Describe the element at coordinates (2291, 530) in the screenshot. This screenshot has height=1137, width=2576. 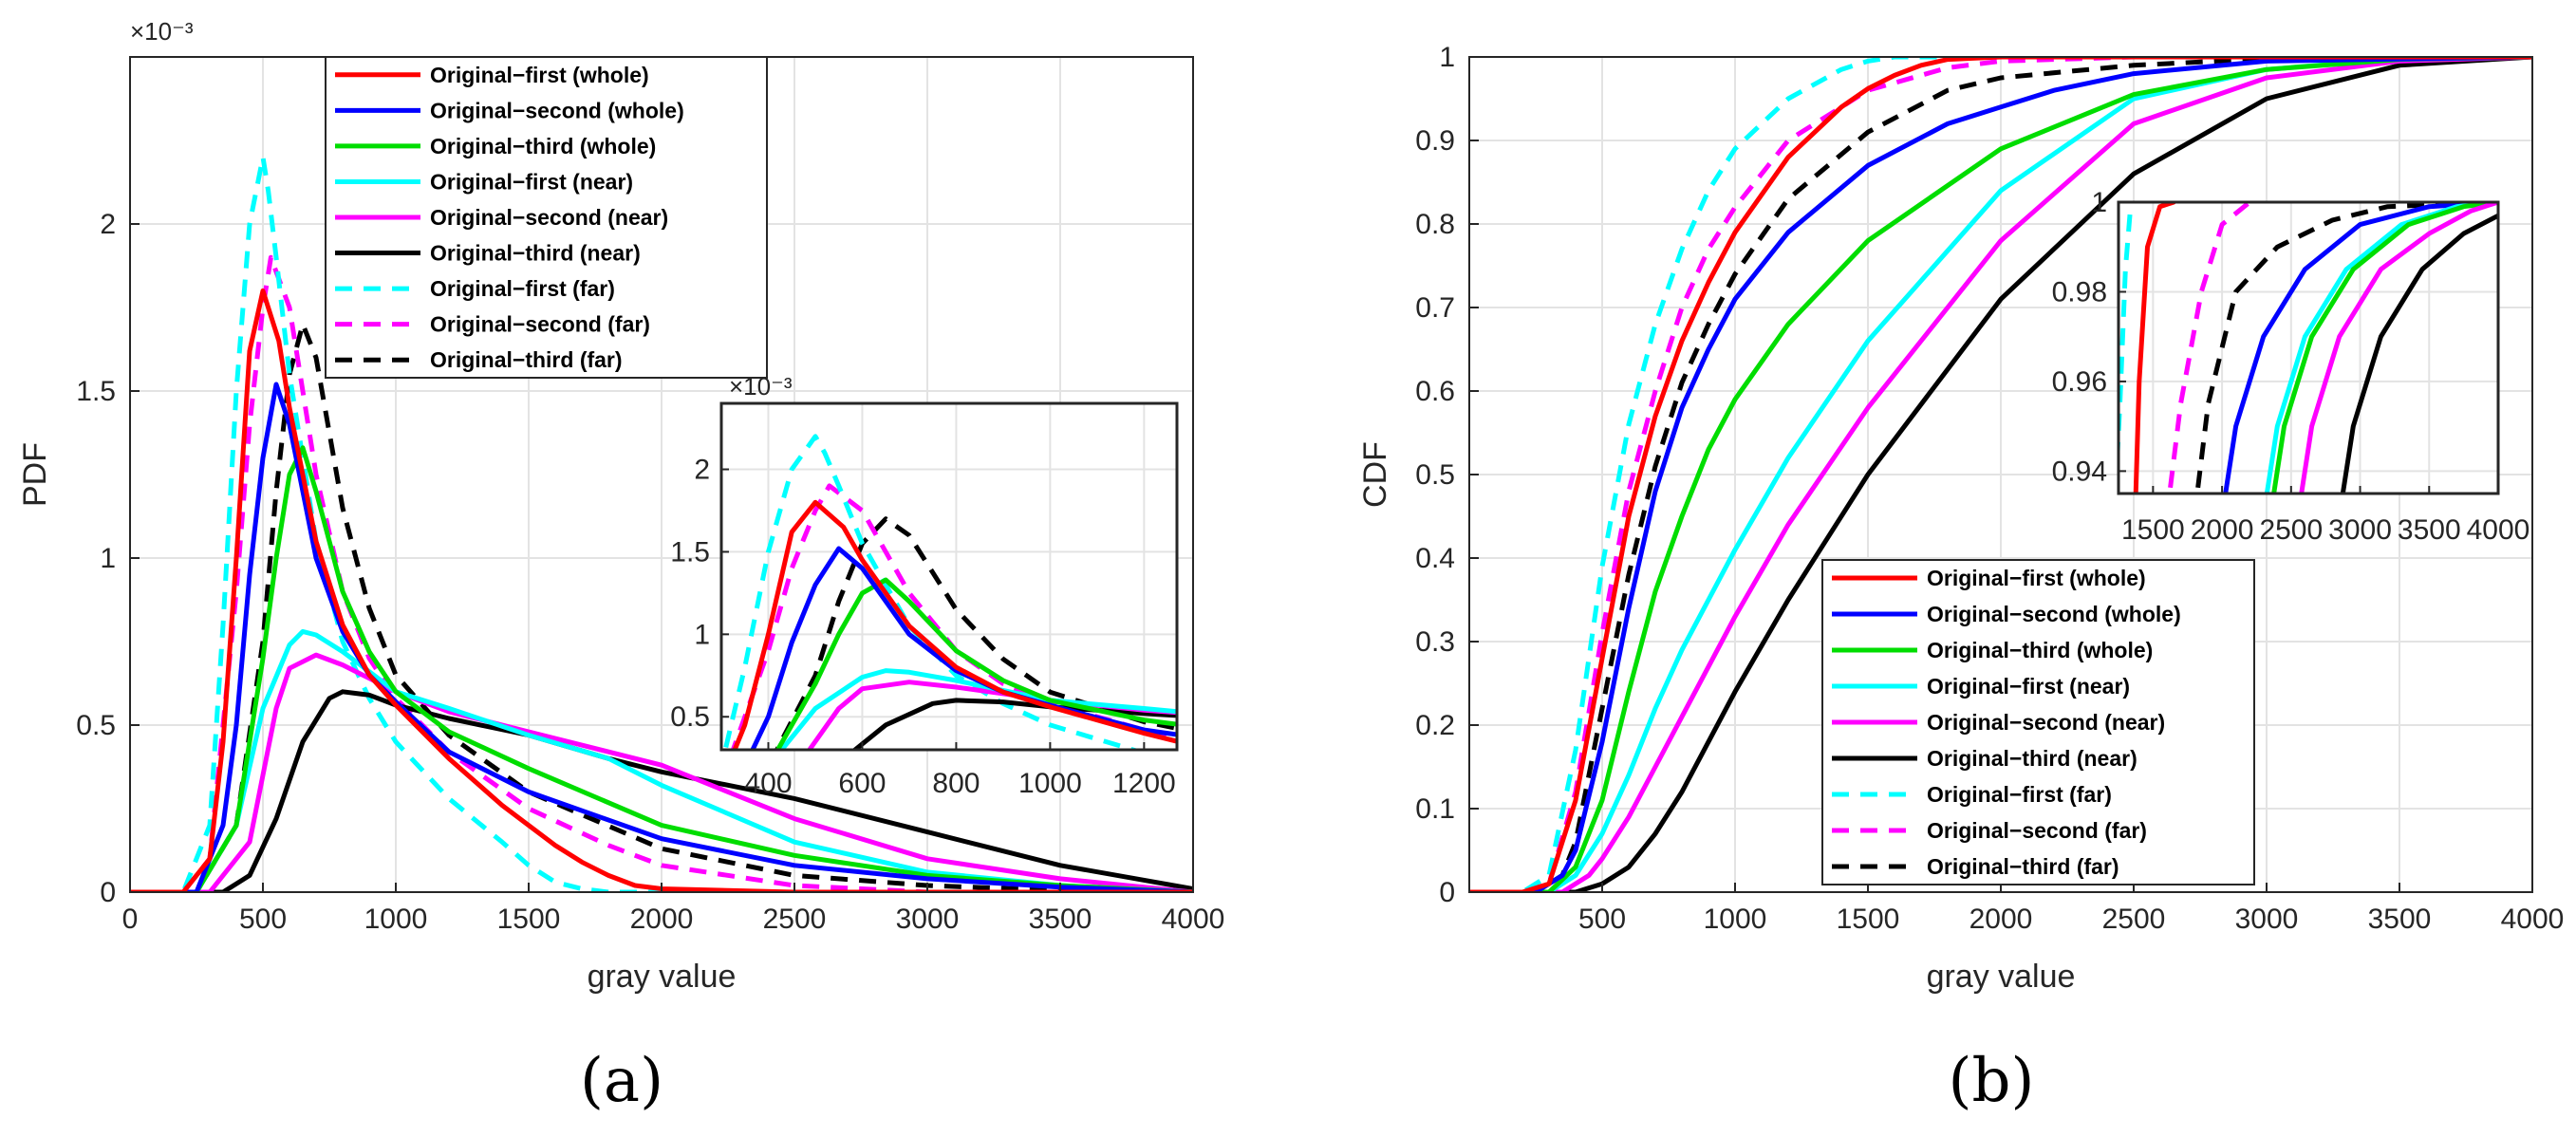
I see `inset-x-tick-label: 2500` at that location.